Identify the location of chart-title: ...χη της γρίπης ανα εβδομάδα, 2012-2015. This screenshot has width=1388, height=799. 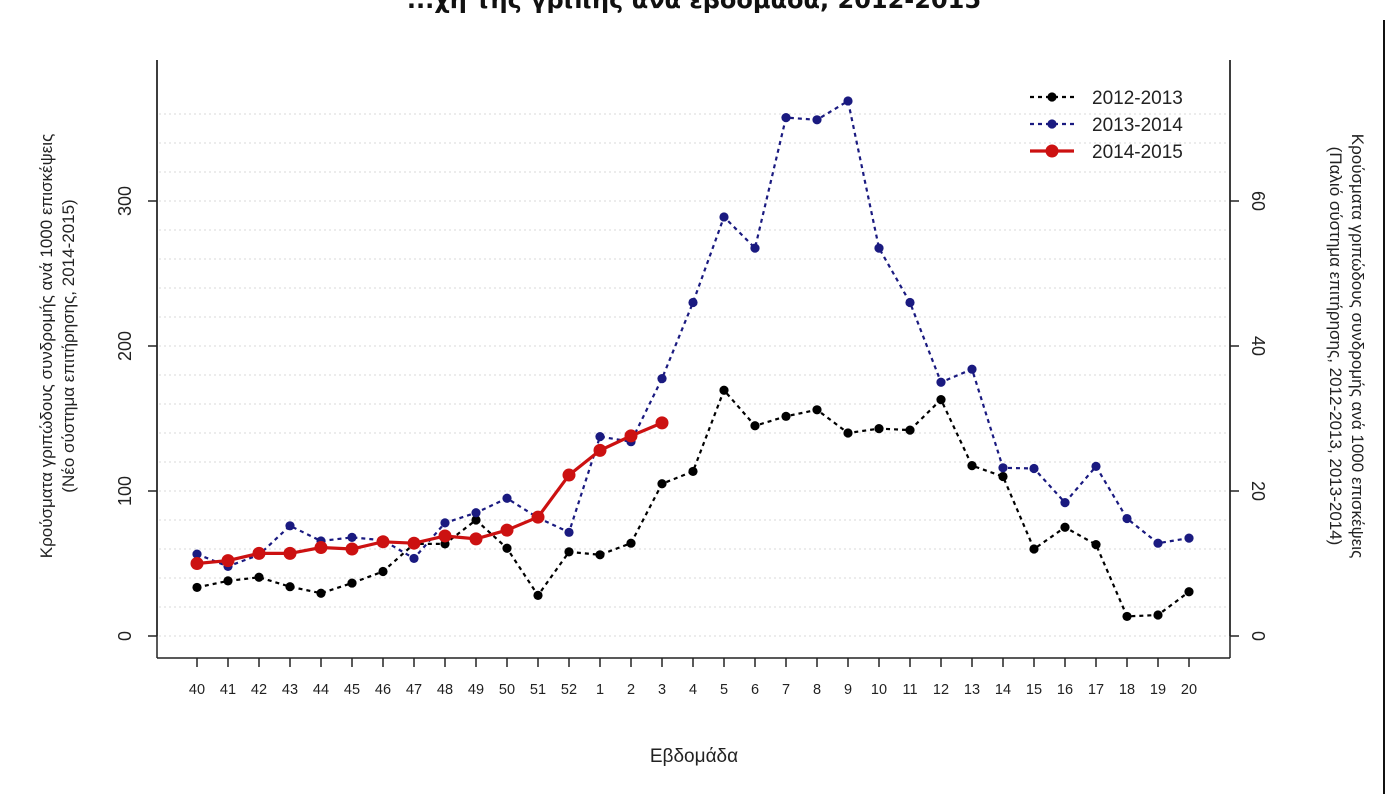
(694, 7).